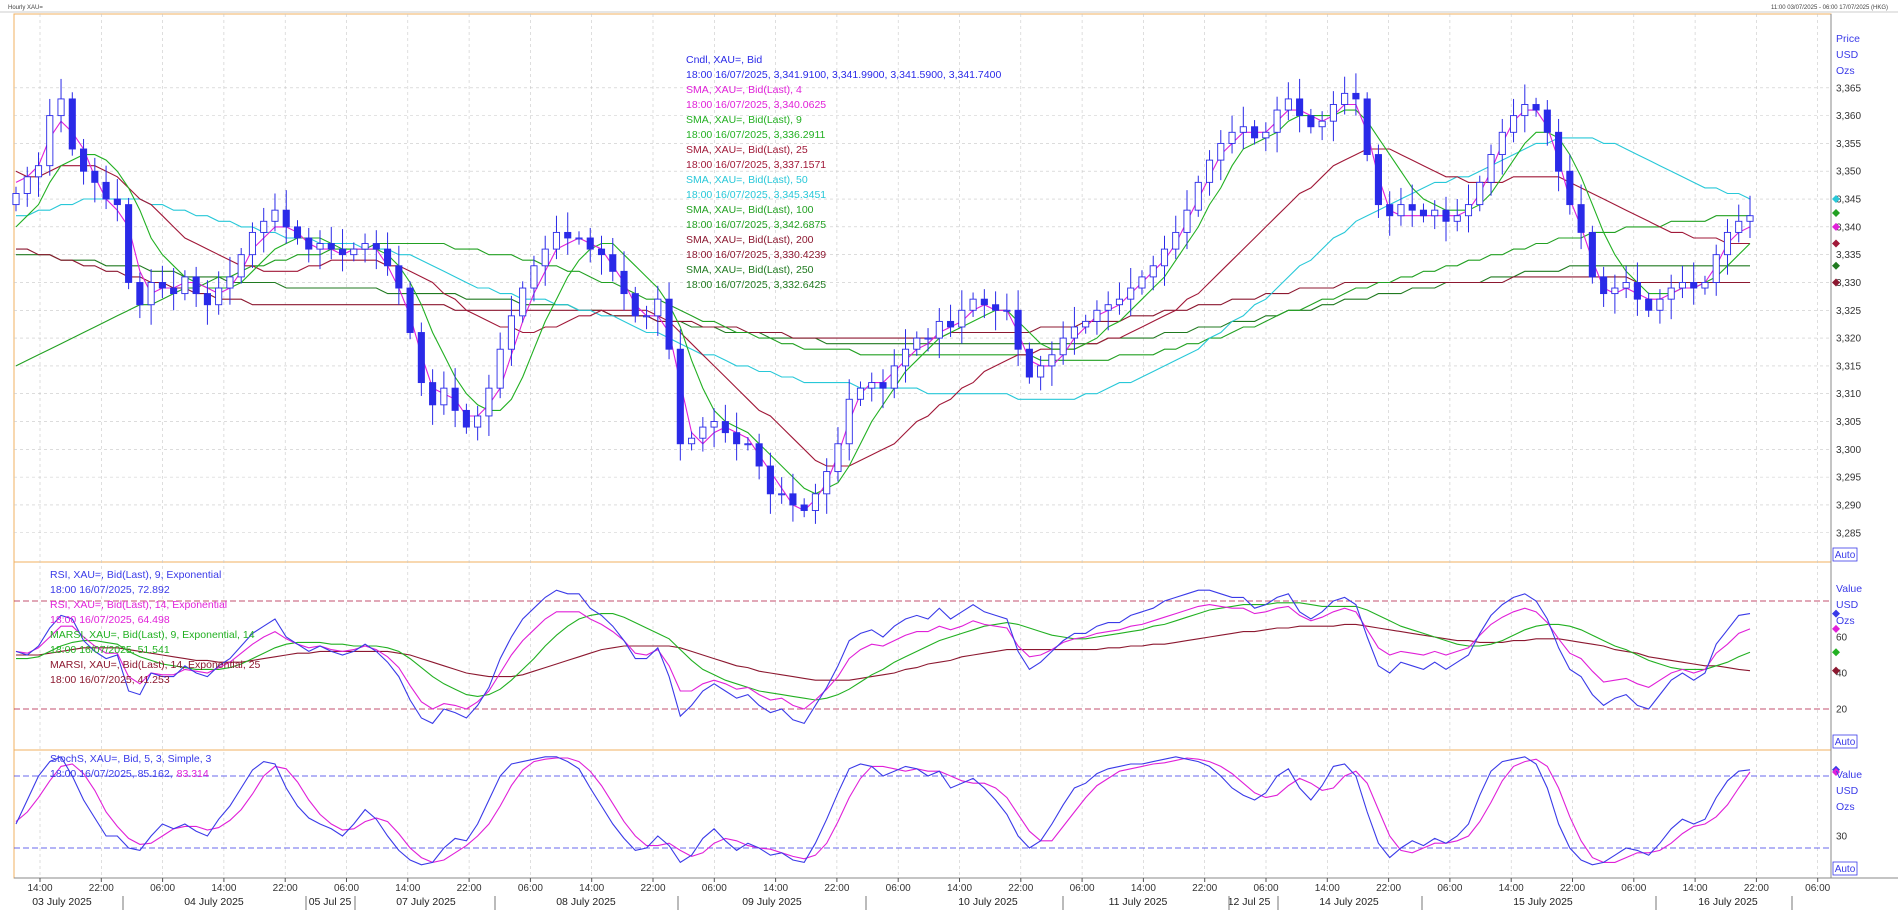  Describe the element at coordinates (1842, 638) in the screenshot. I see `rsi-tick-label-2: 60` at that location.